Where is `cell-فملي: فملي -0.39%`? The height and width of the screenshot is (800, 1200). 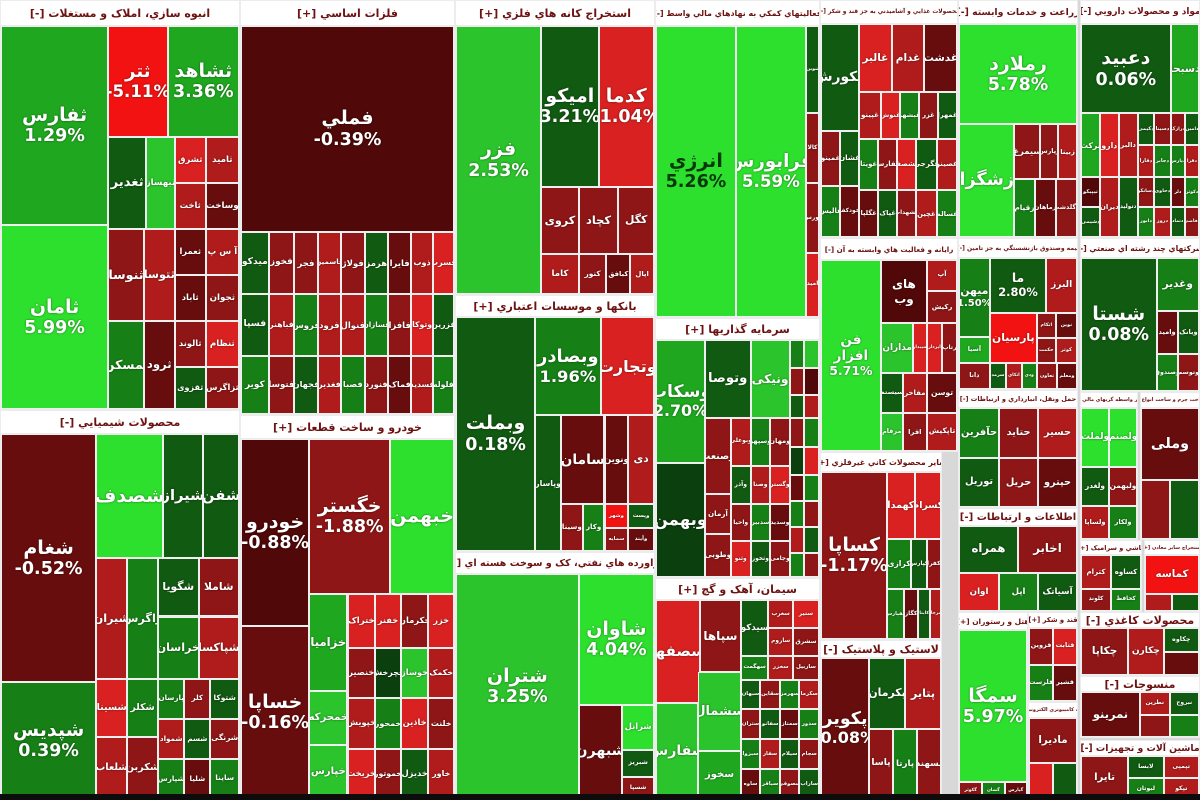 cell-فملي: فملي -0.39% is located at coordinates (347, 129).